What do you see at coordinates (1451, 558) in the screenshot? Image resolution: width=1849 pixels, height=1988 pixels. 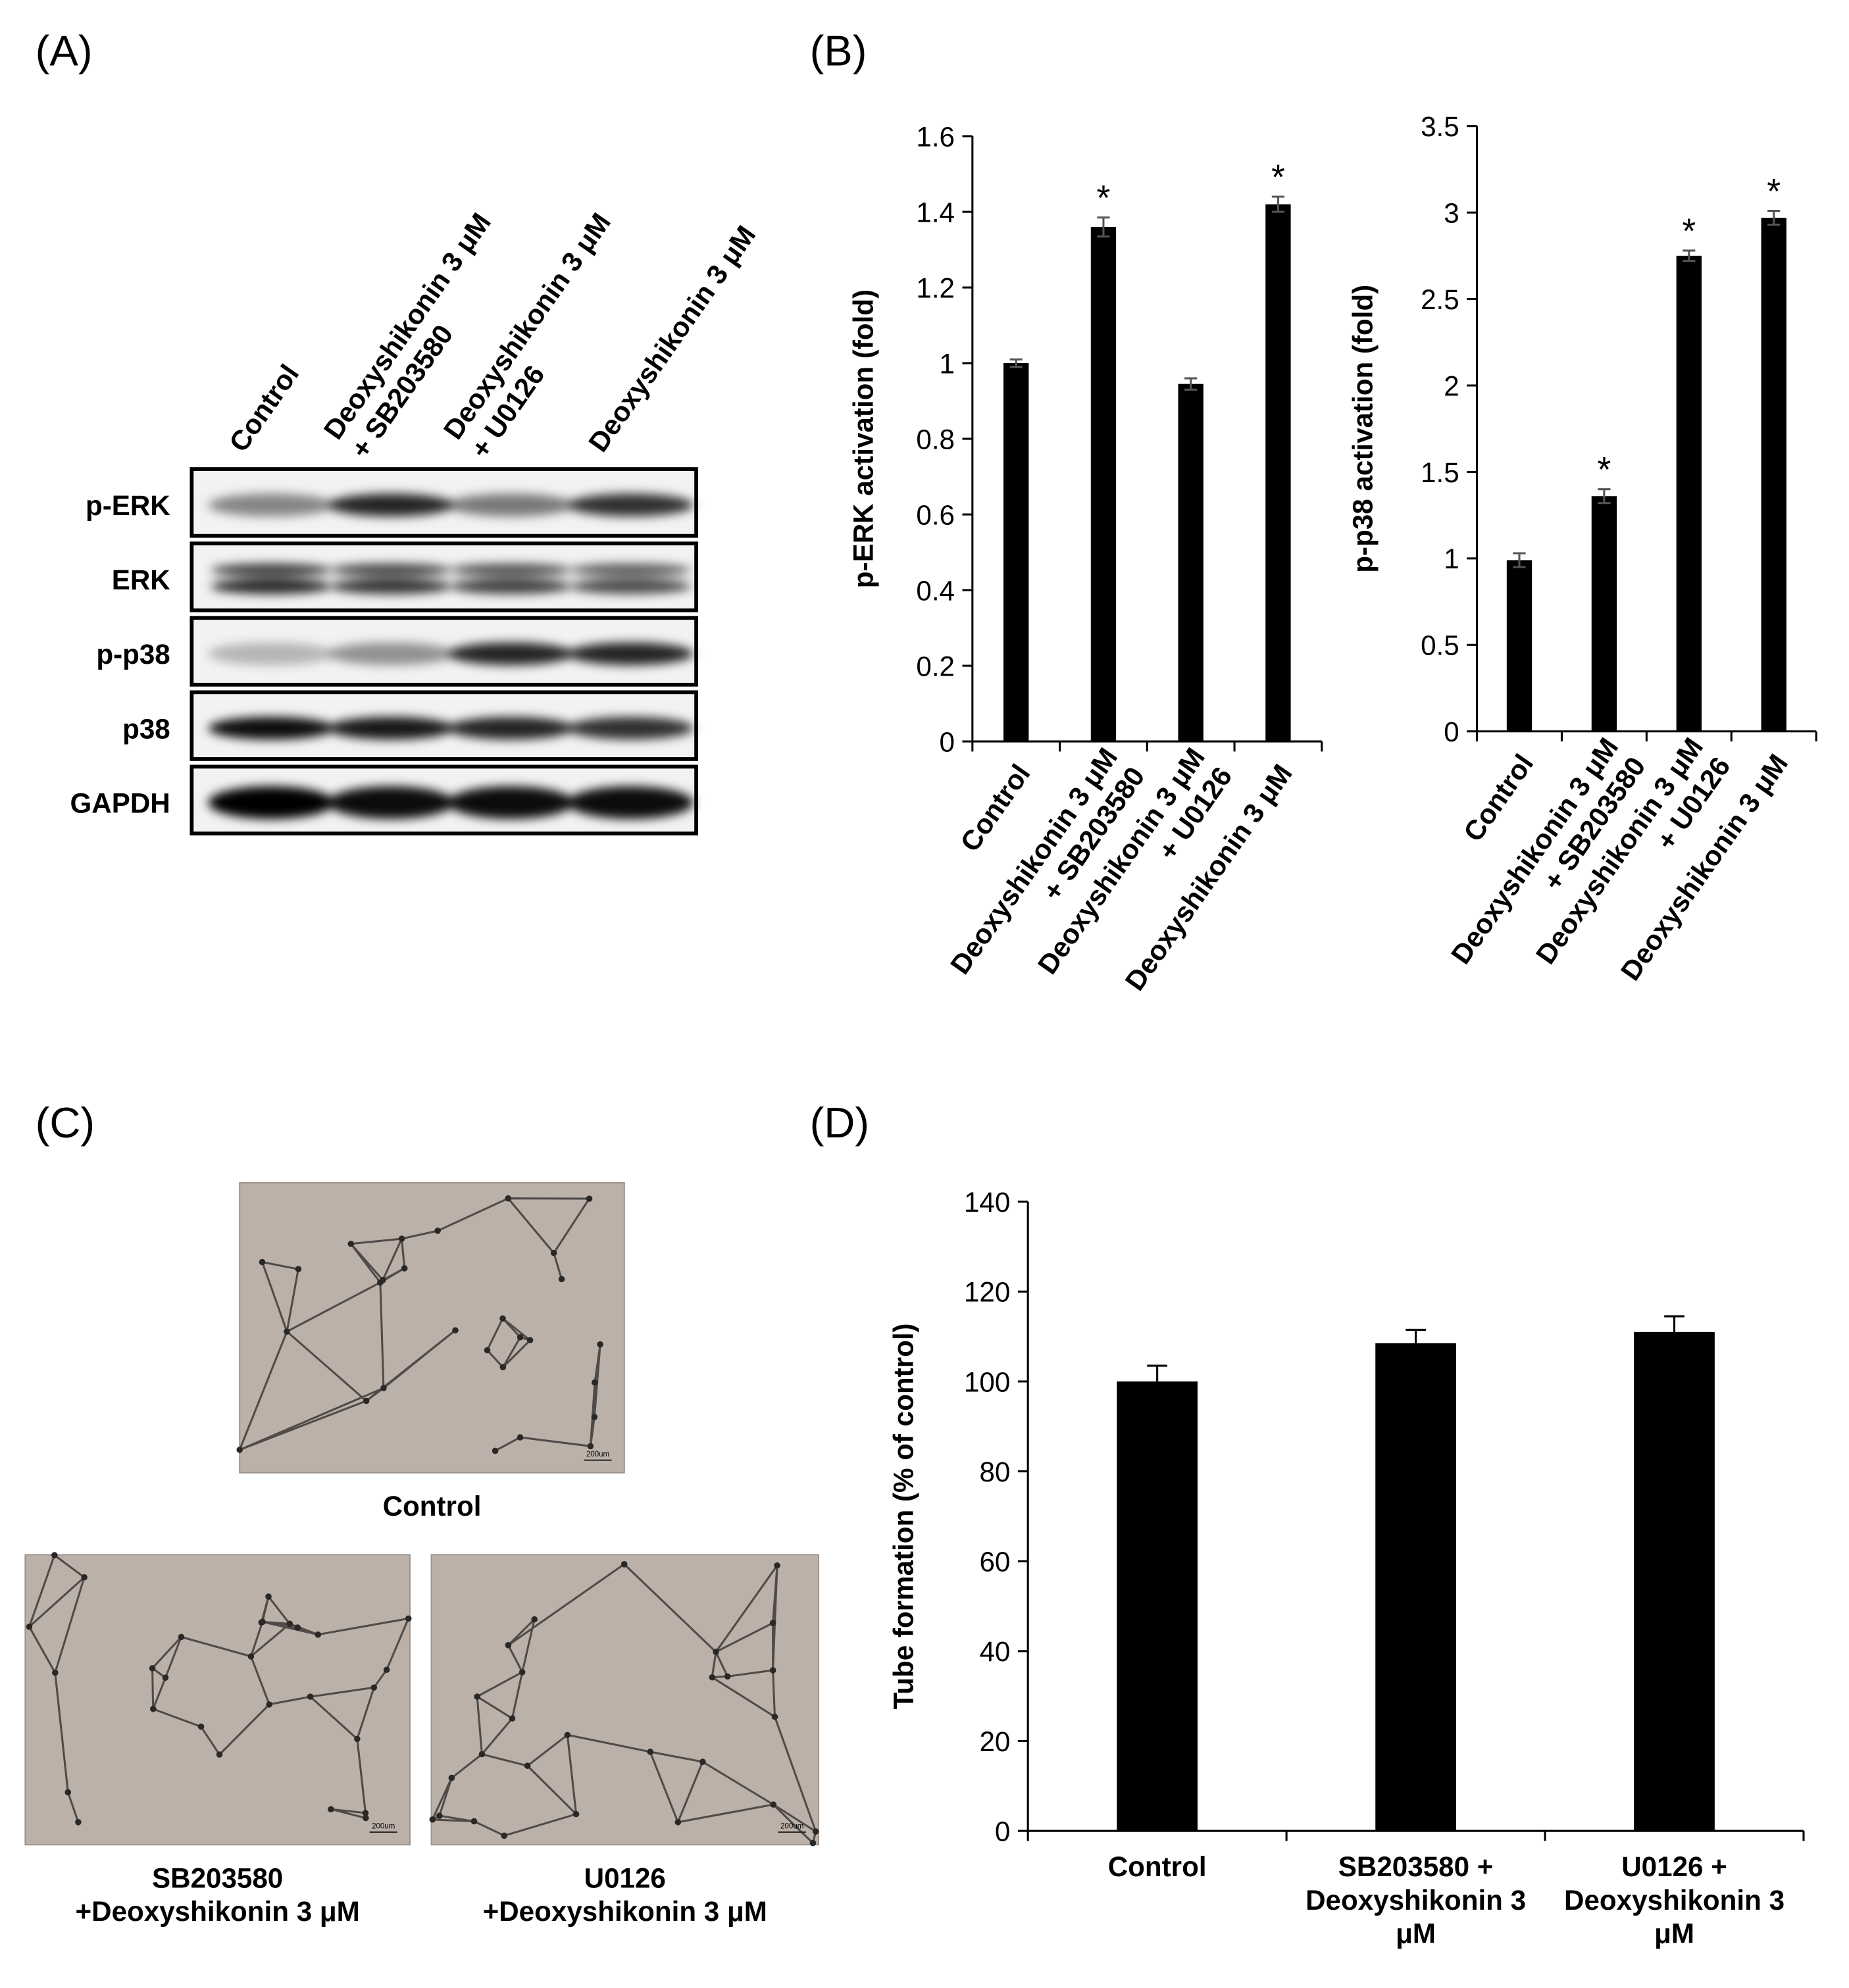 I see `y-tick-label: 1` at bounding box center [1451, 558].